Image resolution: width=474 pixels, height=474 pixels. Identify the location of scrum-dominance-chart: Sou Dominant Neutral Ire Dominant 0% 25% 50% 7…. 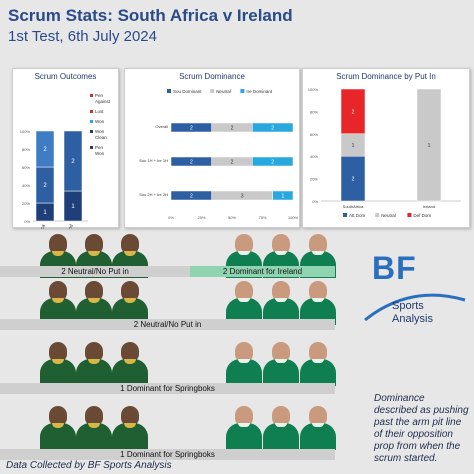
(219, 154).